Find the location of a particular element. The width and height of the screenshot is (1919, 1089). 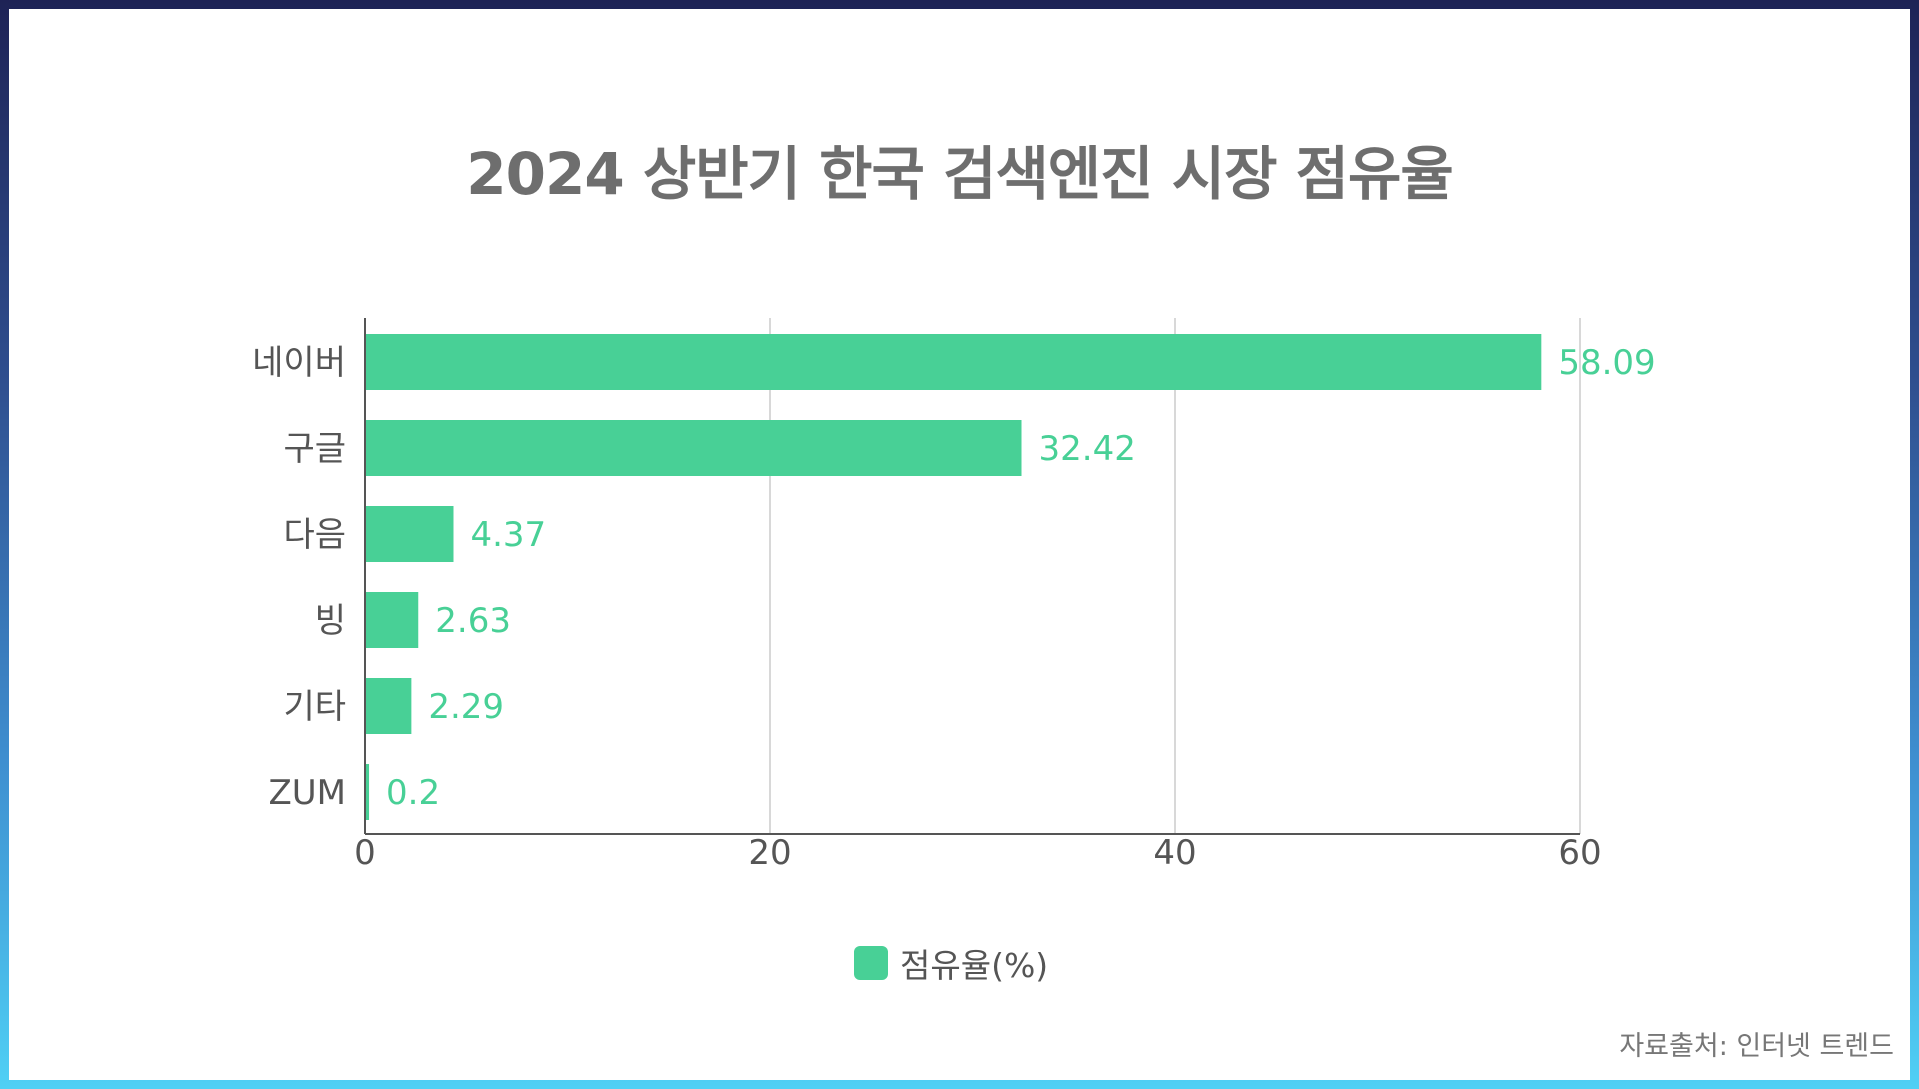

value-label-4: 2.29 is located at coordinates (466, 707).